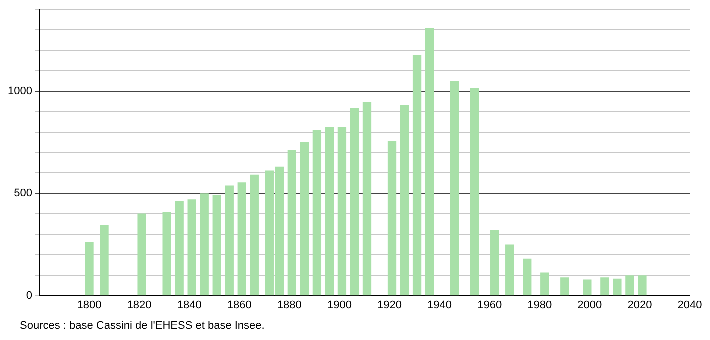  I want to click on x-tick-label: 1820, so click(139, 305).